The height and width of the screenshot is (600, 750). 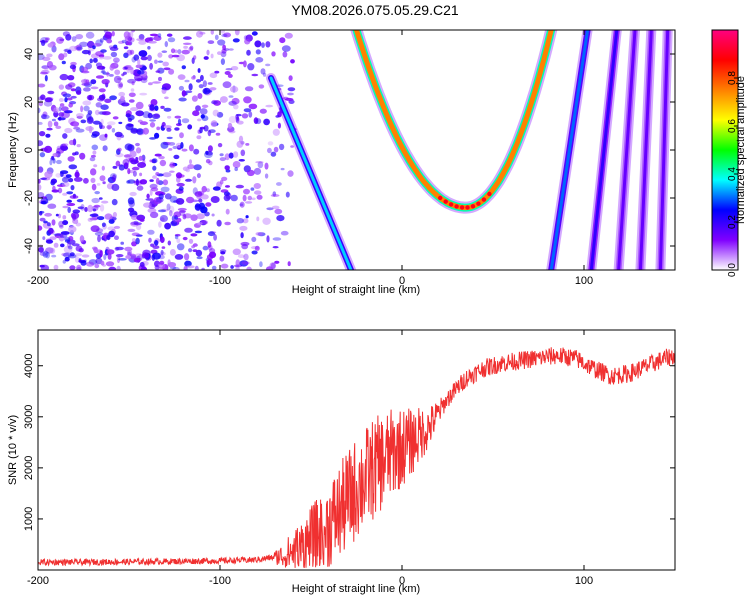 I want to click on colorbar-tick-label: 0.4, so click(x=732, y=174).